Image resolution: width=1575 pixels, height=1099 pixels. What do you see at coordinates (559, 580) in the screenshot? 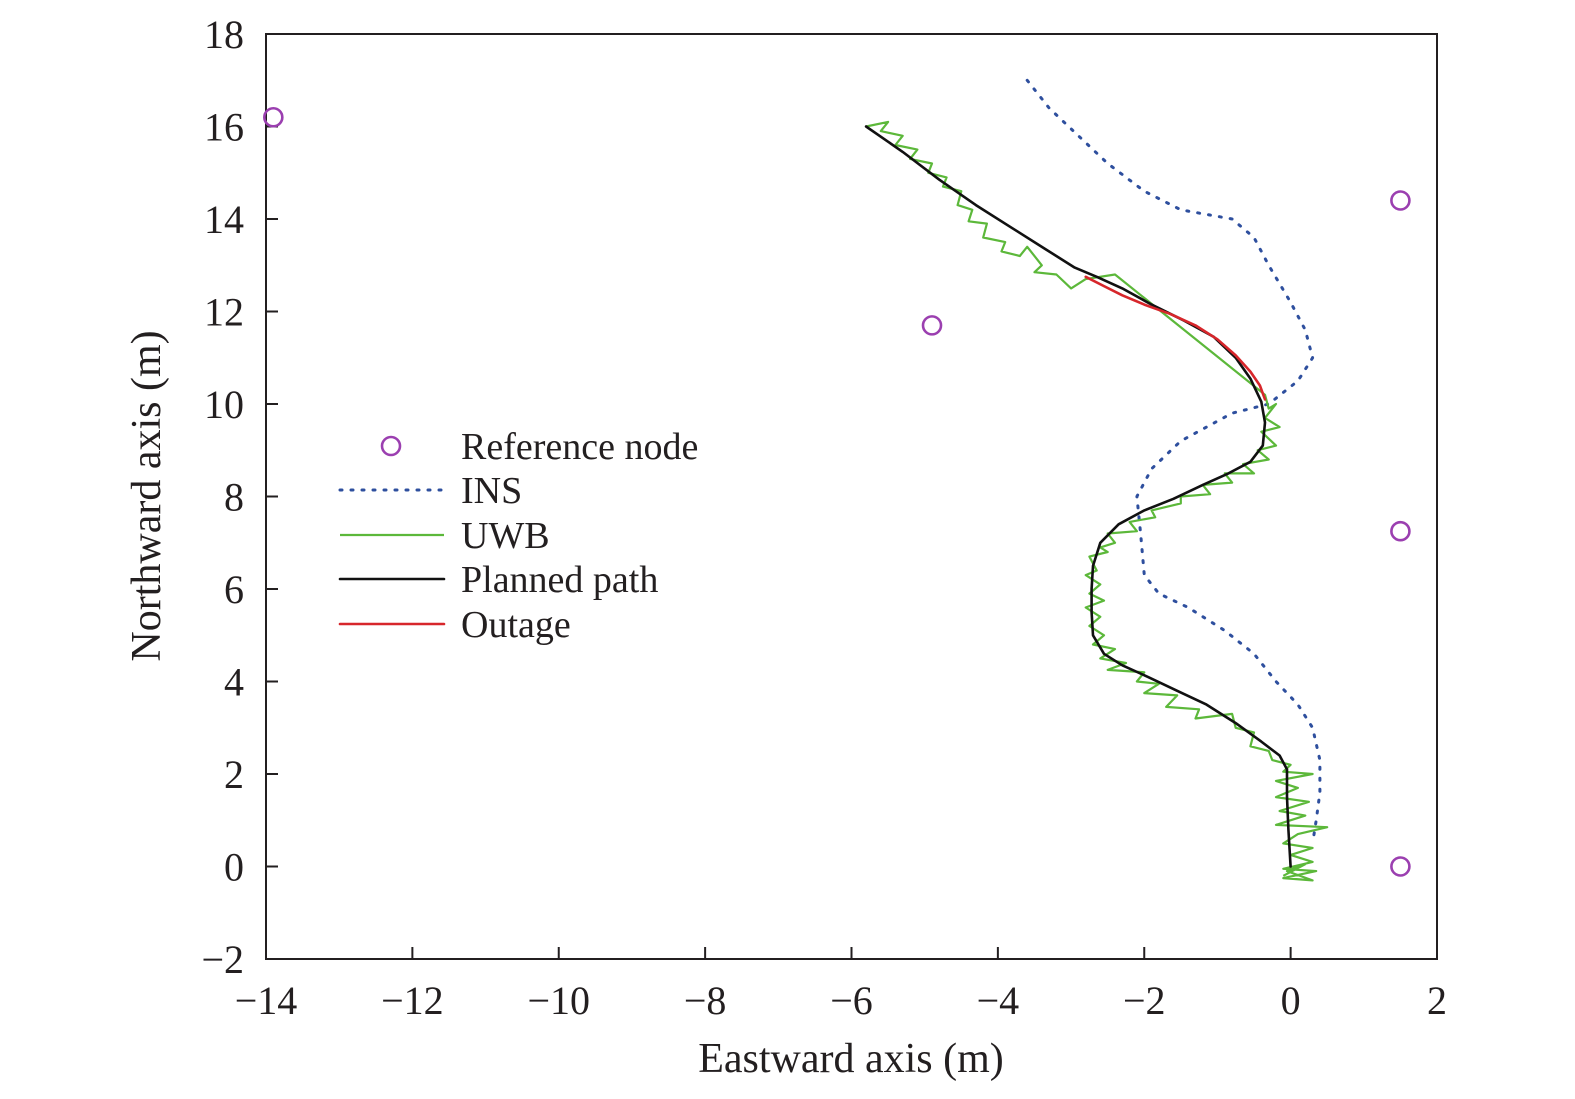
I see `legend-label-planned-path: Planned path` at bounding box center [559, 580].